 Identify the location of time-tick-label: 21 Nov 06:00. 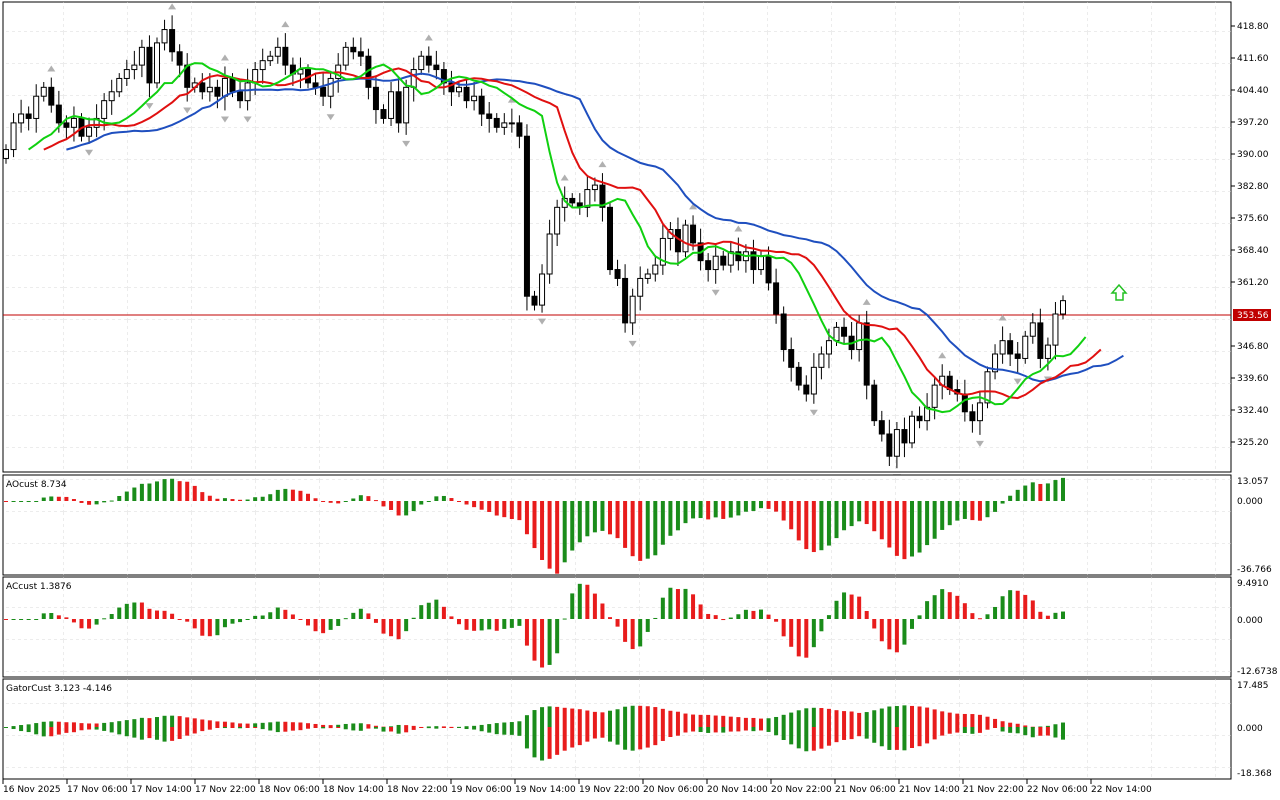
(865, 790).